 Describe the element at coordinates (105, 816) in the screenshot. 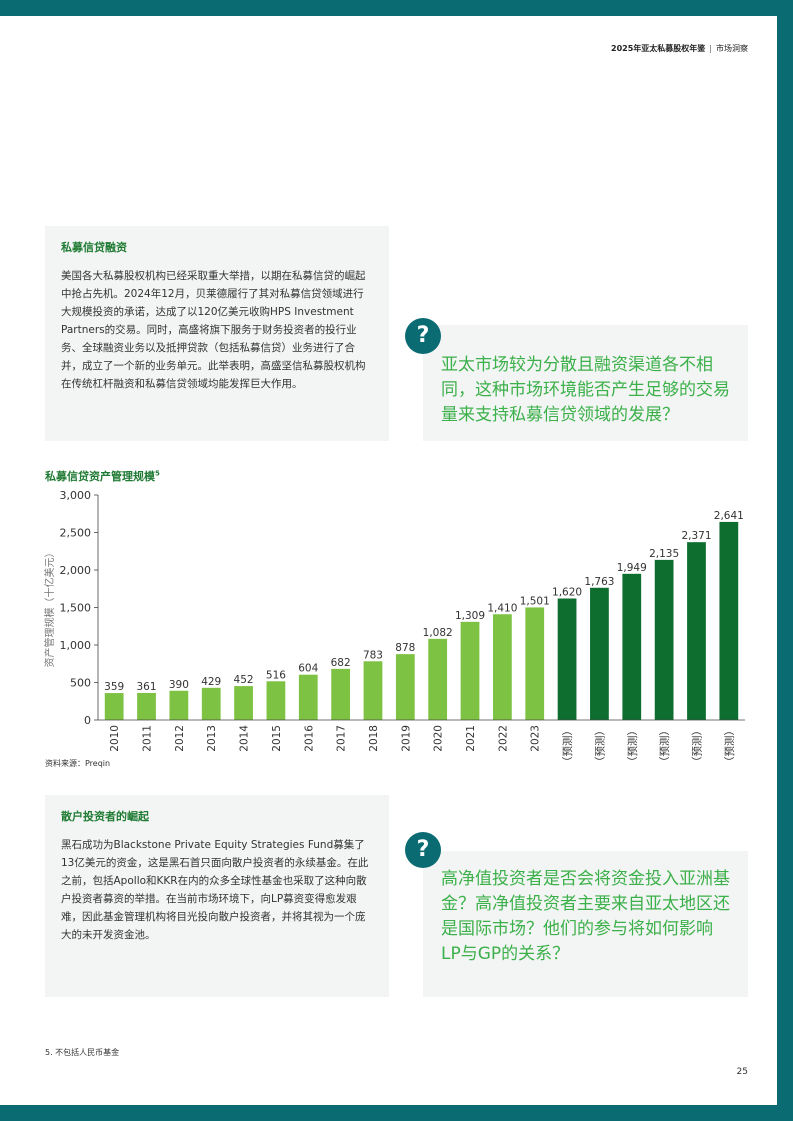

I see `retail-title: 散户投资者的崛起` at that location.